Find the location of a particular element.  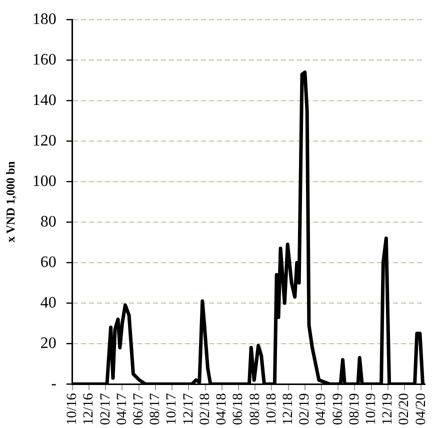

x-tick-label: 10/18 is located at coordinates (272, 409).